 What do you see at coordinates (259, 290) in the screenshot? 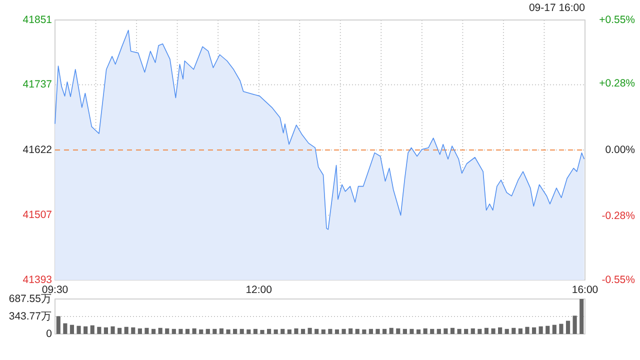
I see `x-tick-label: 12:00` at bounding box center [259, 290].